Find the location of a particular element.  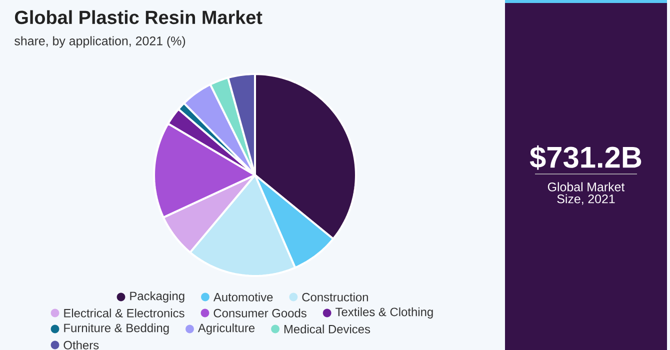

legend-label: Agriculture is located at coordinates (226, 329).